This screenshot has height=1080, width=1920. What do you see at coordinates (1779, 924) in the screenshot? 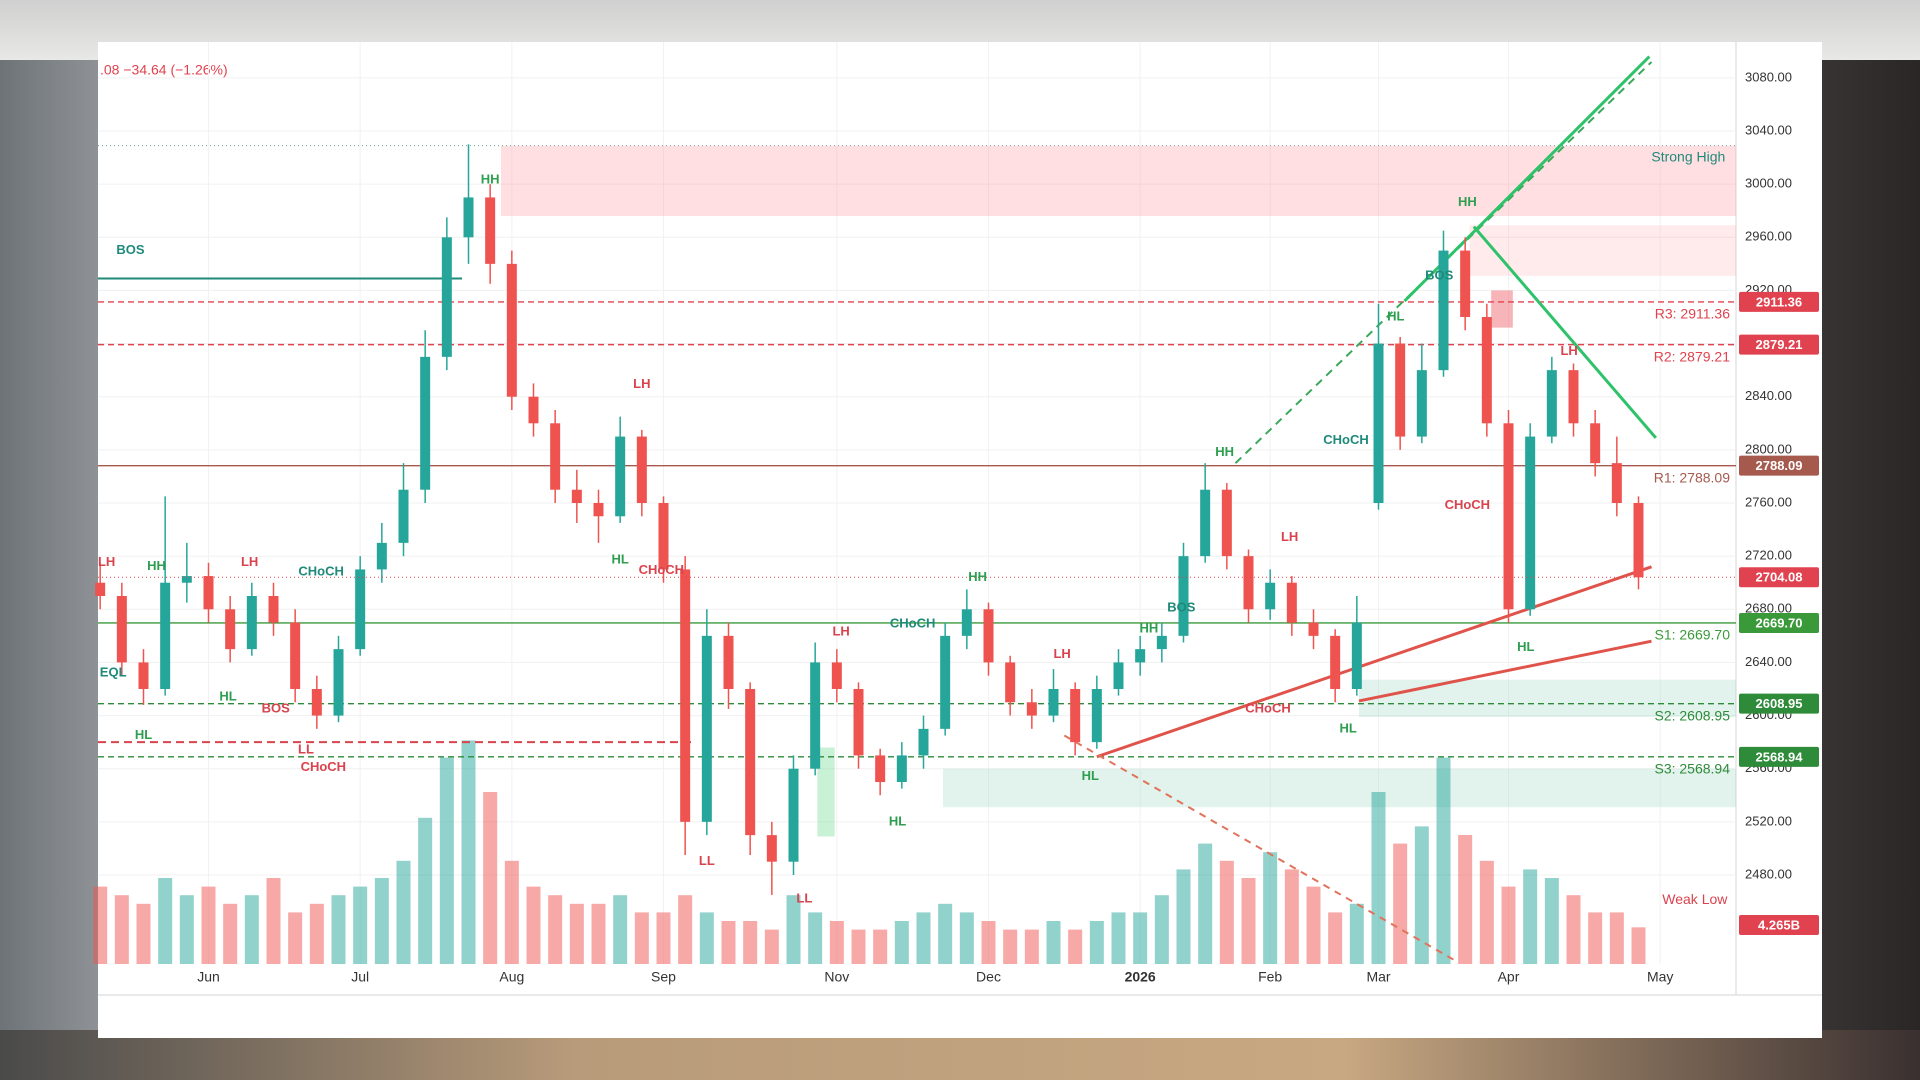
I see `volume-tag: 4.265B` at bounding box center [1779, 924].